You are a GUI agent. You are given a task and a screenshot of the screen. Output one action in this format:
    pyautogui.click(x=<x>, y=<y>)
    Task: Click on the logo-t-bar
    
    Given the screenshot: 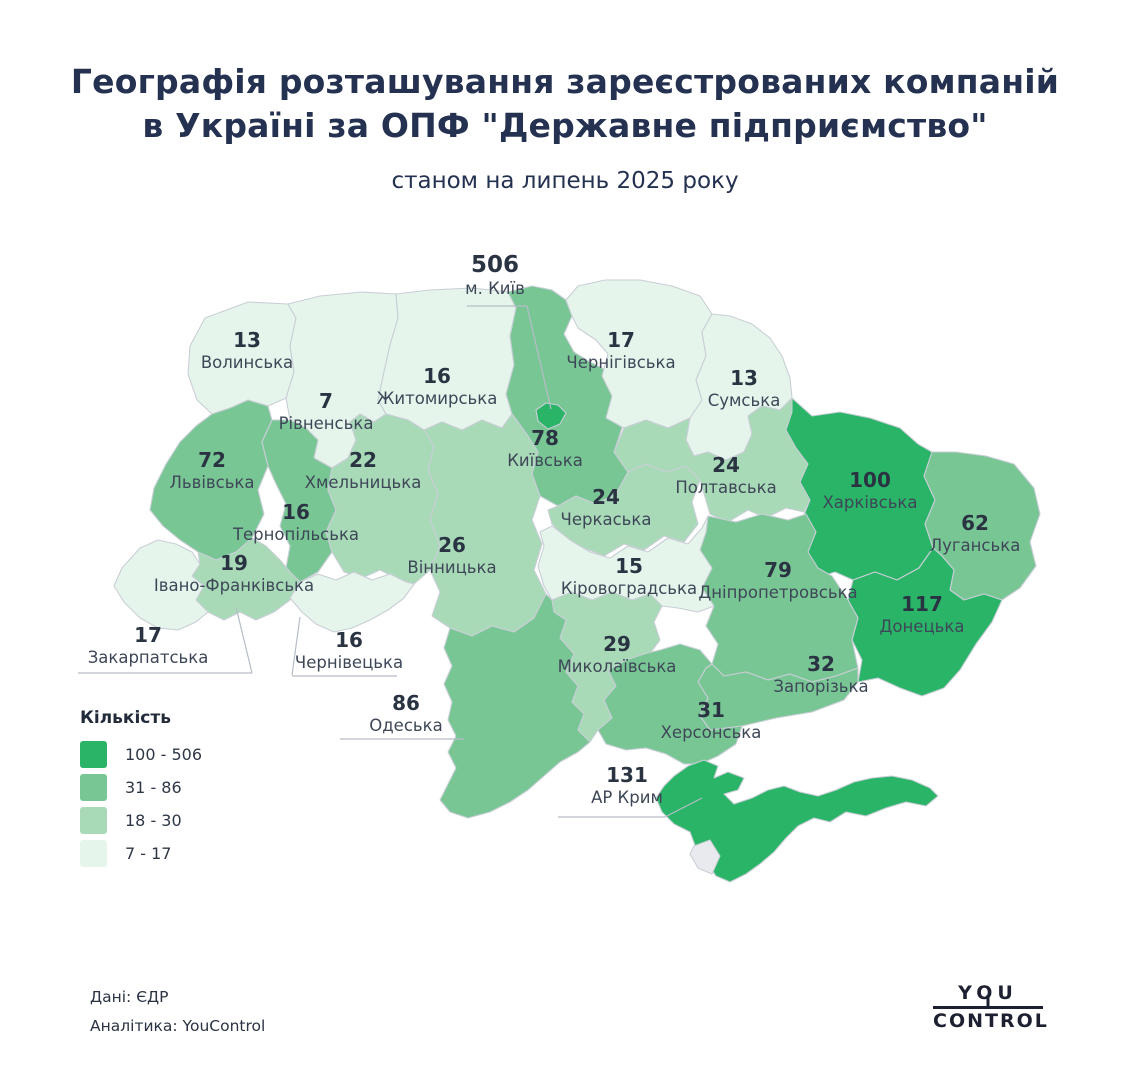 What is the action you would take?
    pyautogui.click(x=988, y=1002)
    